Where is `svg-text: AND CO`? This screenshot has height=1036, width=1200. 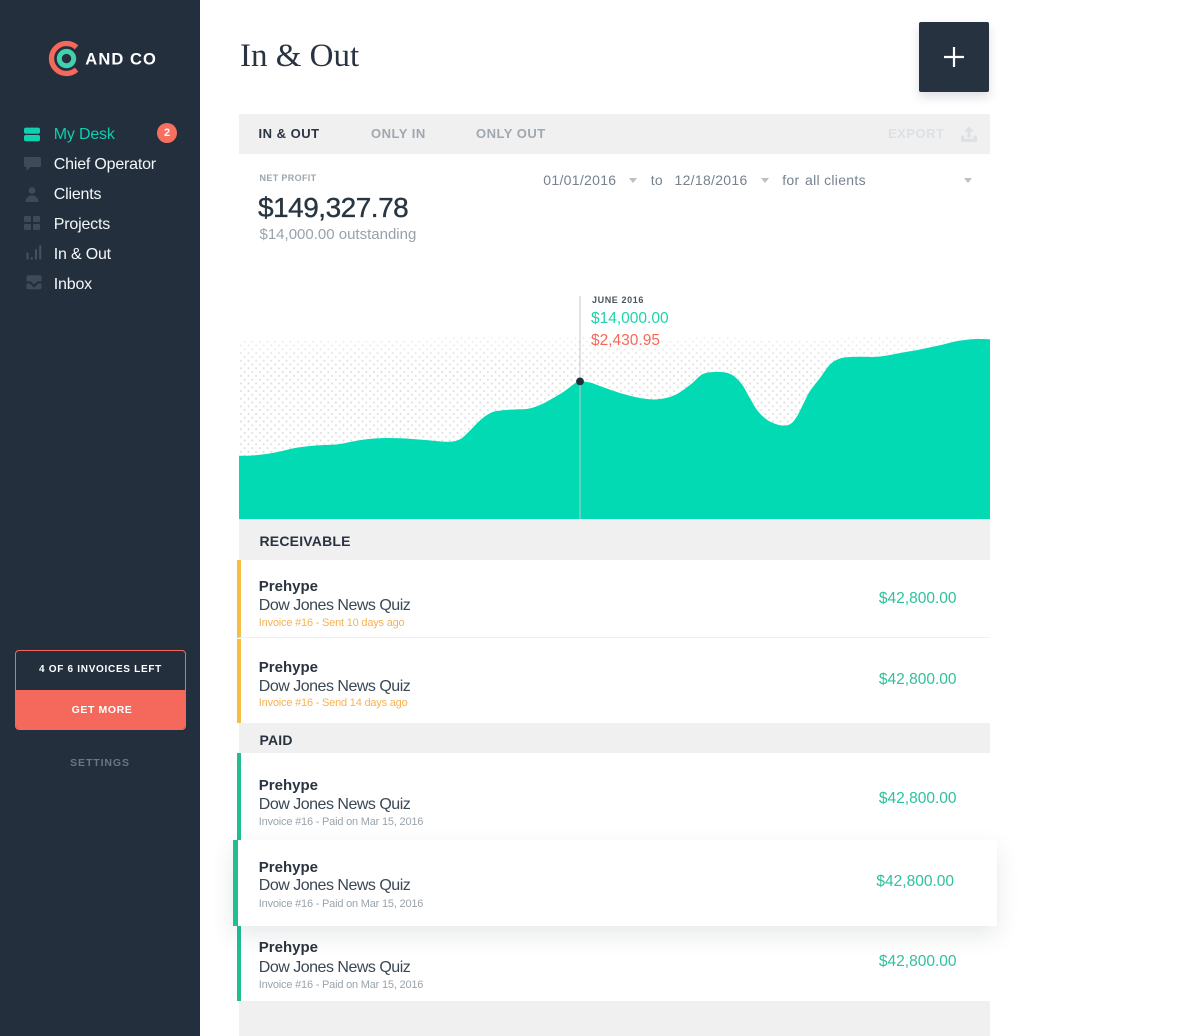 svg-text: AND CO is located at coordinates (121, 60).